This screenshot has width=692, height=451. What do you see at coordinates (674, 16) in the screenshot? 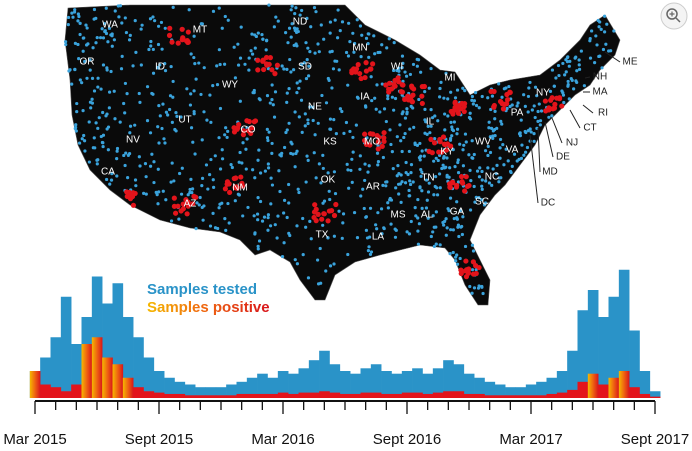
I see `zoom-button` at bounding box center [674, 16].